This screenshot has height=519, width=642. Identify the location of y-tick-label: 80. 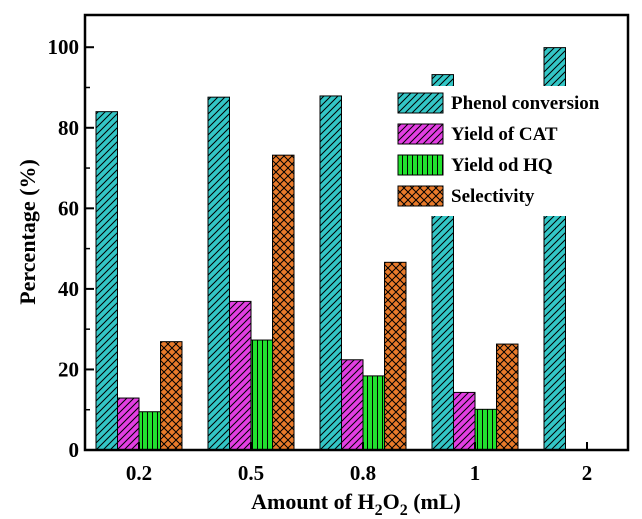
(68, 128).